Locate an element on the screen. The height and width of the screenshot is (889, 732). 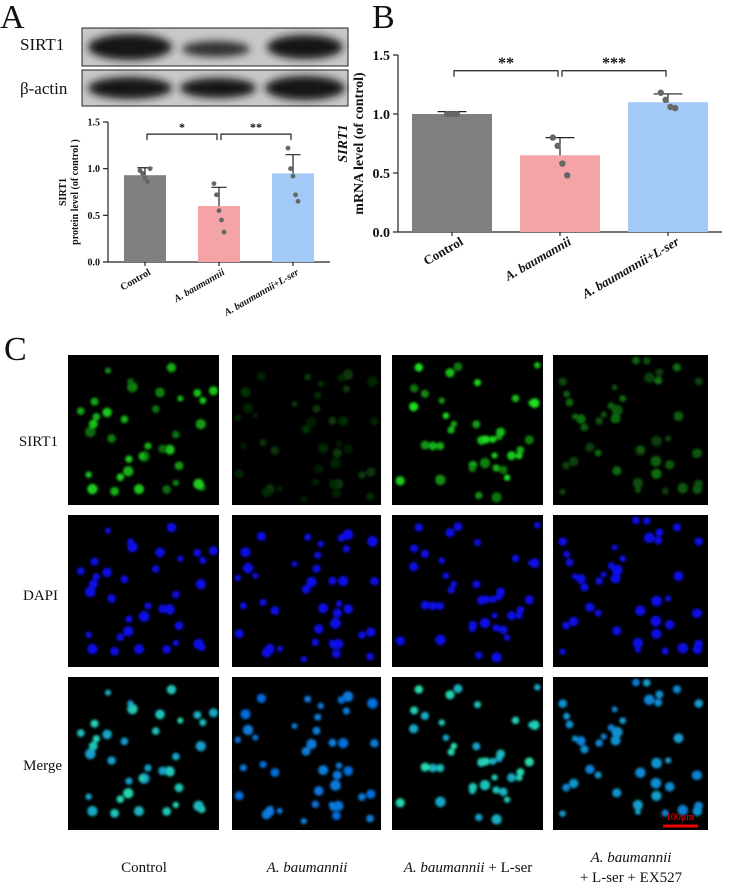
column-label: A. baumannii + L-ser is located at coordinates (467, 868).